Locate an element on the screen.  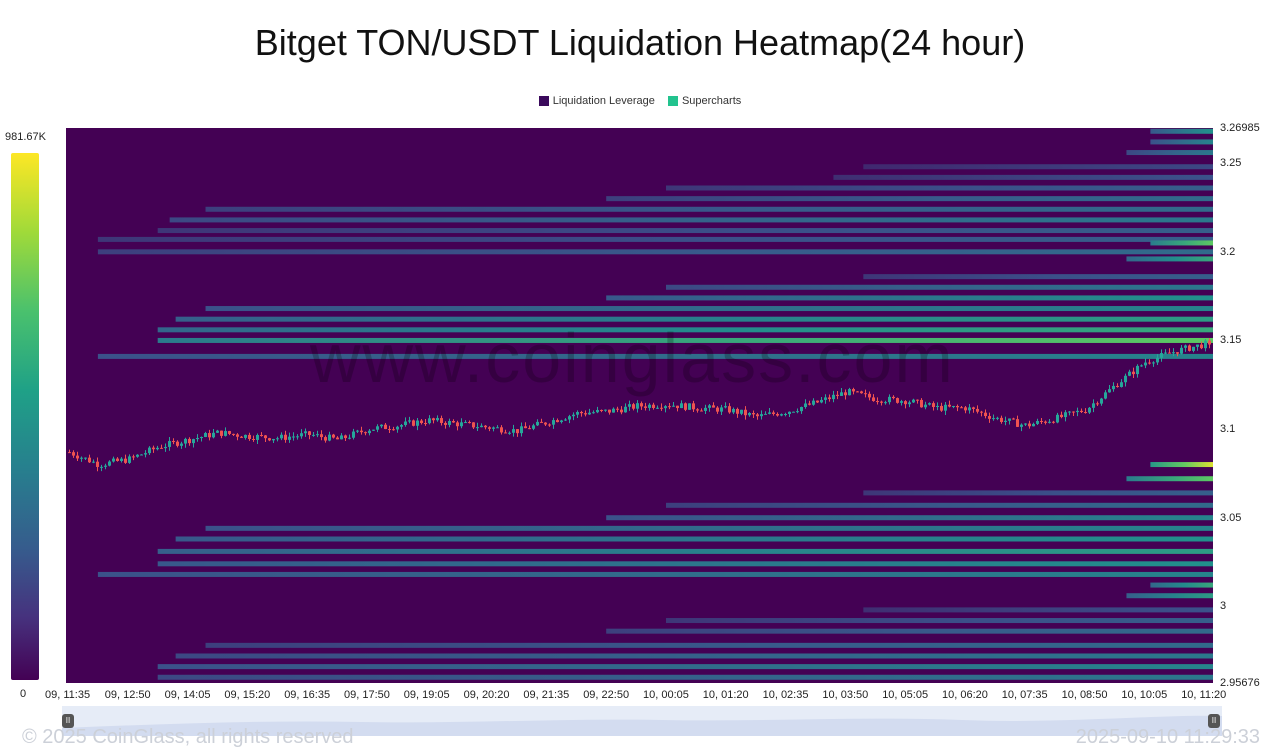
colorbar is located at coordinates (25, 416).